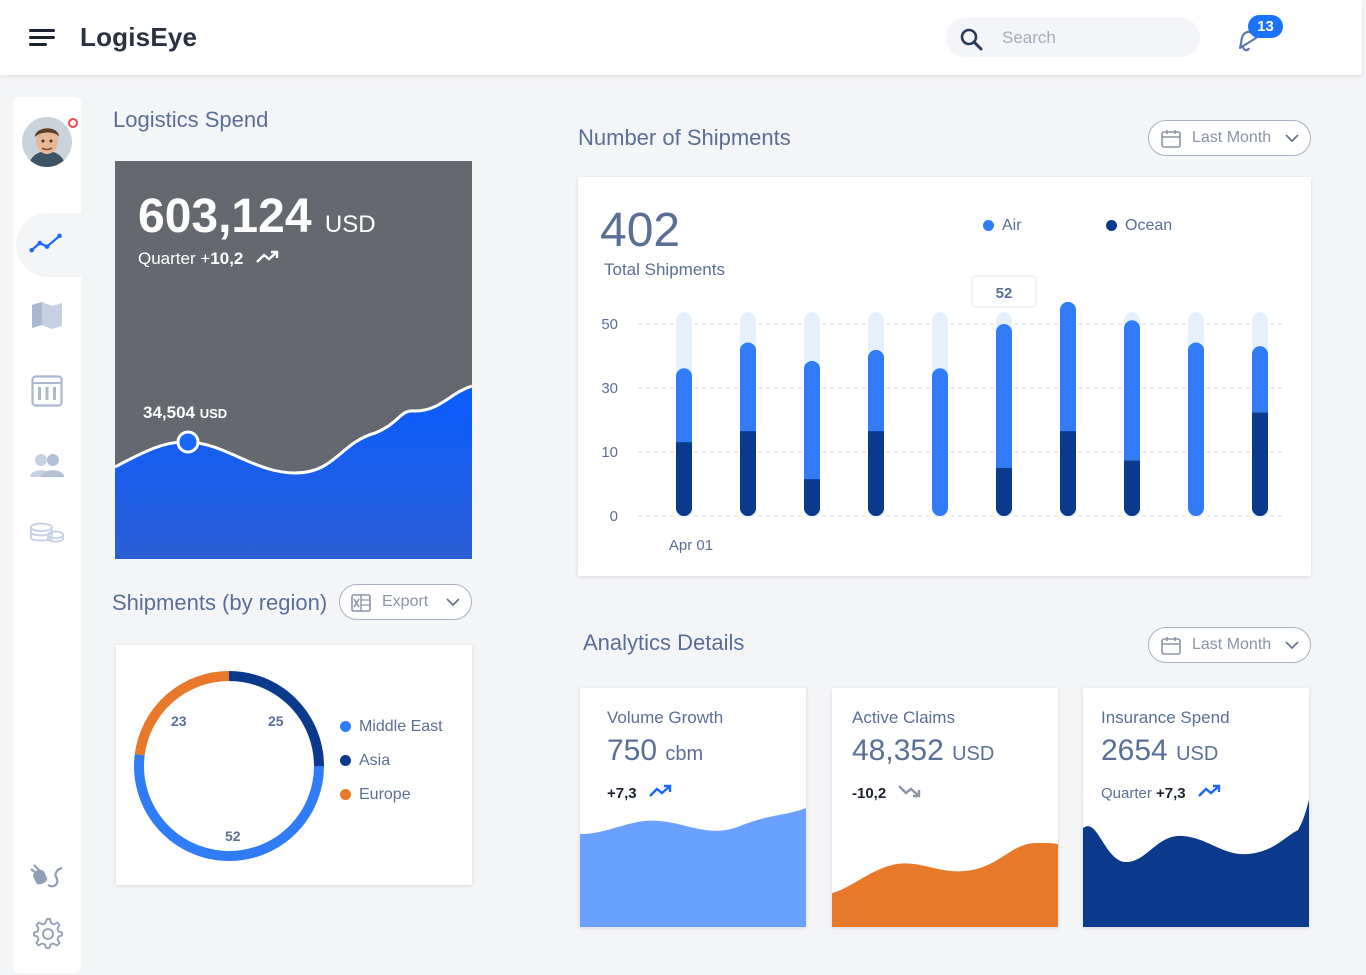  What do you see at coordinates (1265, 26) in the screenshot?
I see `notification-badge: 13` at bounding box center [1265, 26].